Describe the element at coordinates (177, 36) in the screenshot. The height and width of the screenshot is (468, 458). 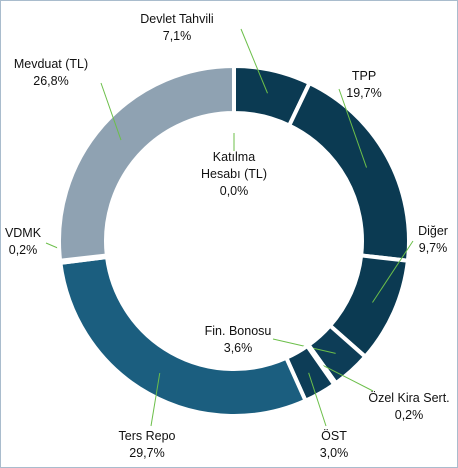
I see `value-label: 7,1%` at that location.